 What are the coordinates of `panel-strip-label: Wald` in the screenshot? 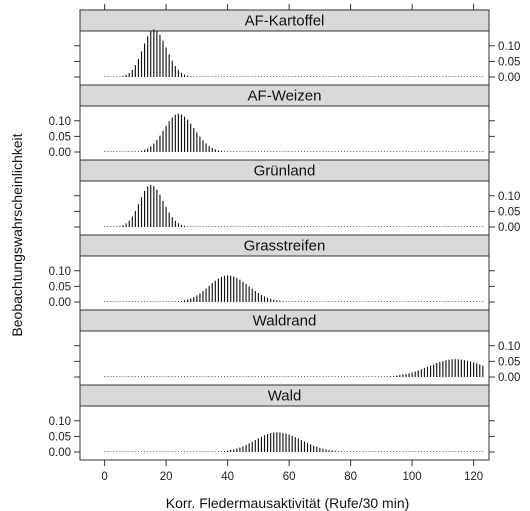 It's located at (285, 396).